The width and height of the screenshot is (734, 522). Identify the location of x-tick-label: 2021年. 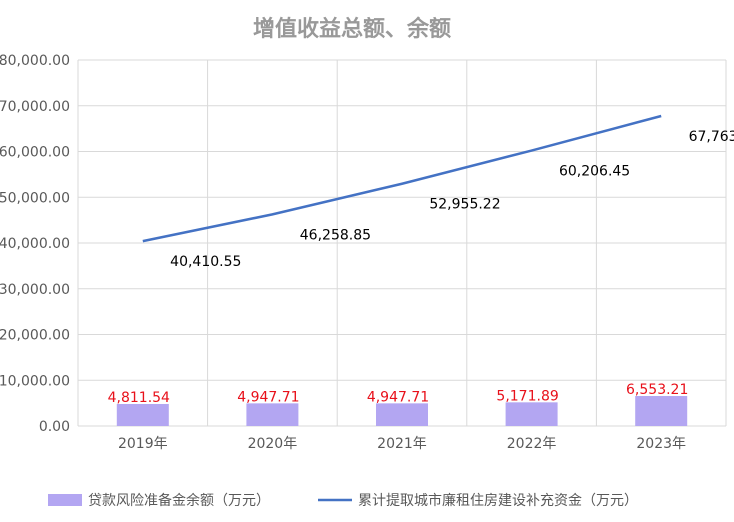
(402, 444).